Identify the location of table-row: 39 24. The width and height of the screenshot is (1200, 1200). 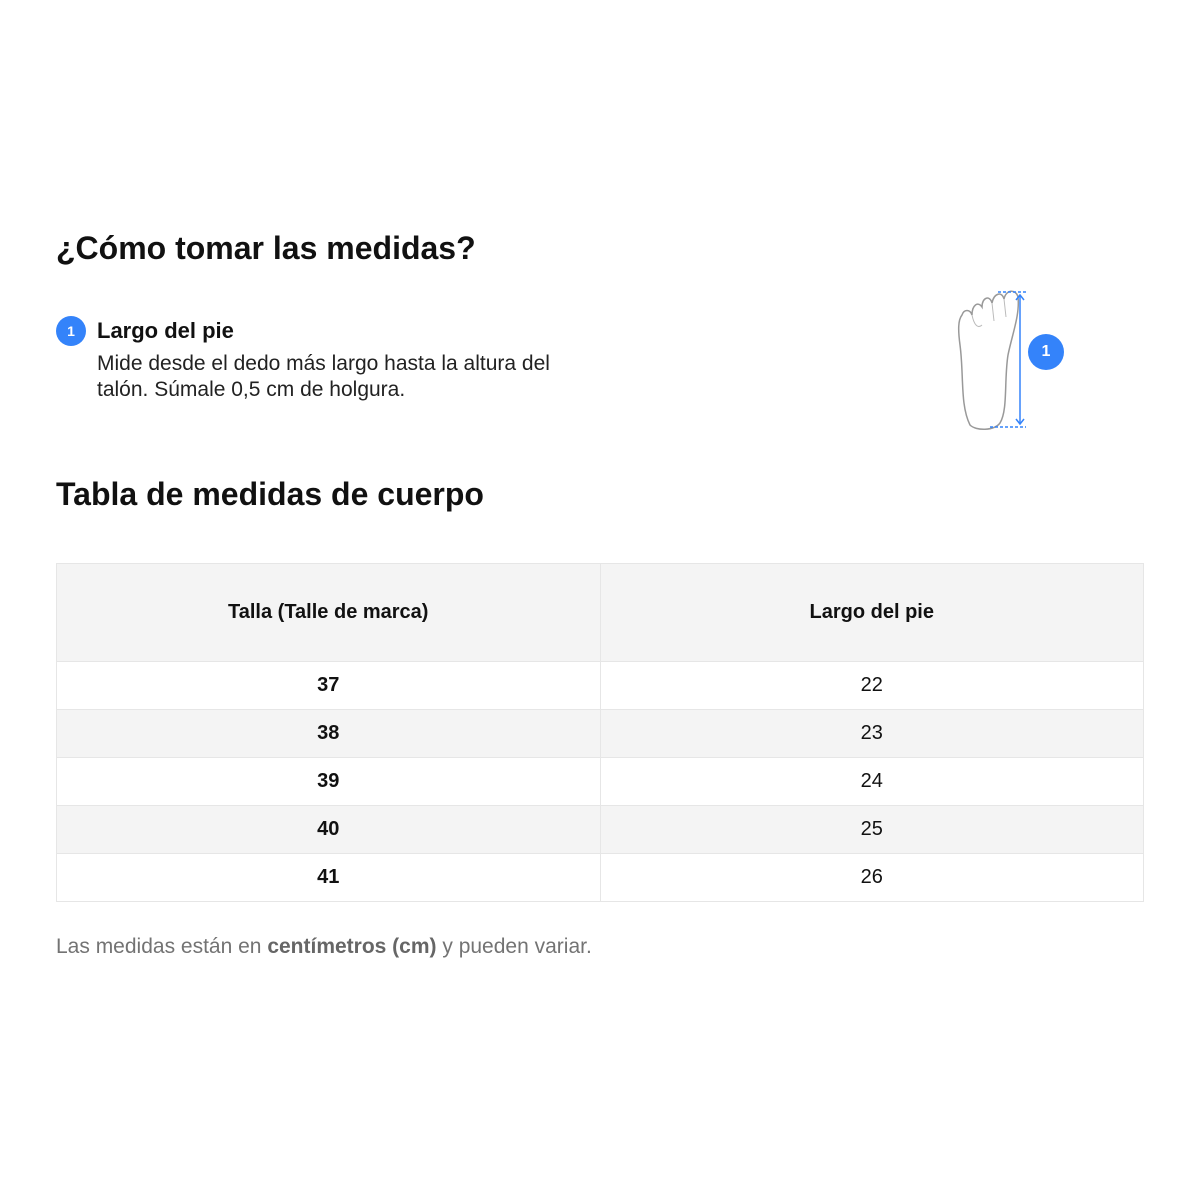
(600, 781).